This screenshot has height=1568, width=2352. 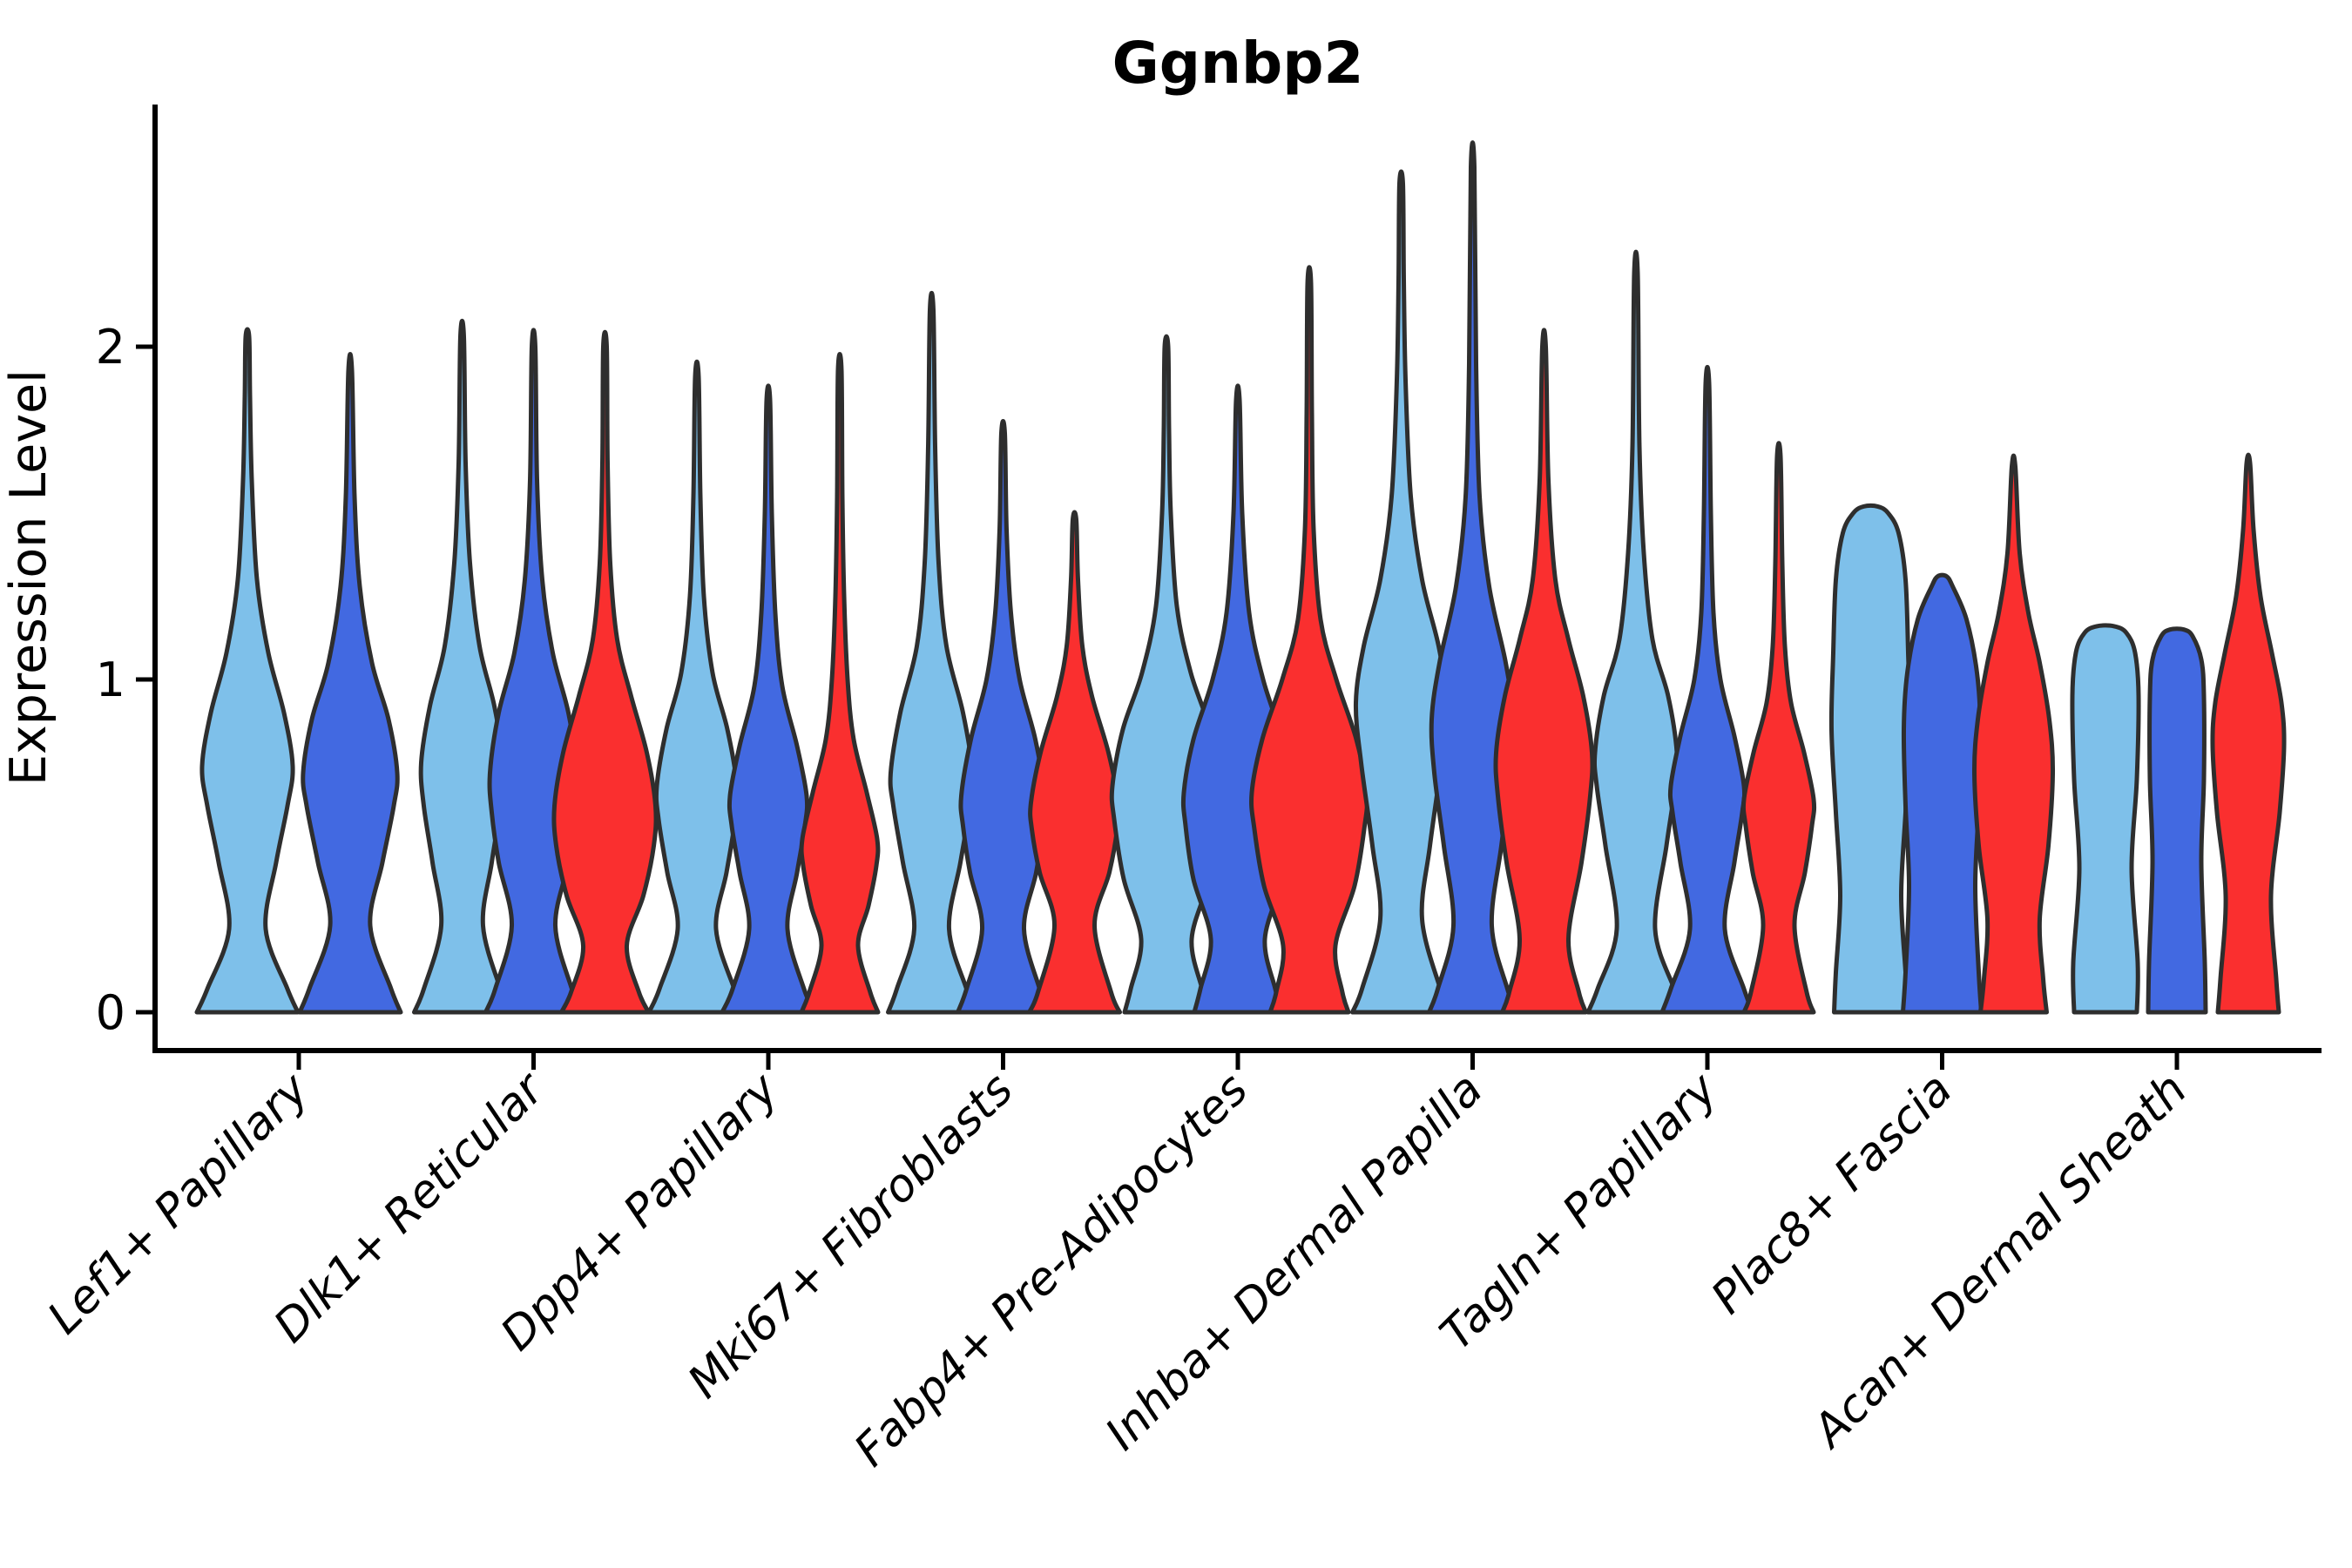 What do you see at coordinates (931, 652) in the screenshot?
I see `violin-mki67-fibroblasts-light_blue` at bounding box center [931, 652].